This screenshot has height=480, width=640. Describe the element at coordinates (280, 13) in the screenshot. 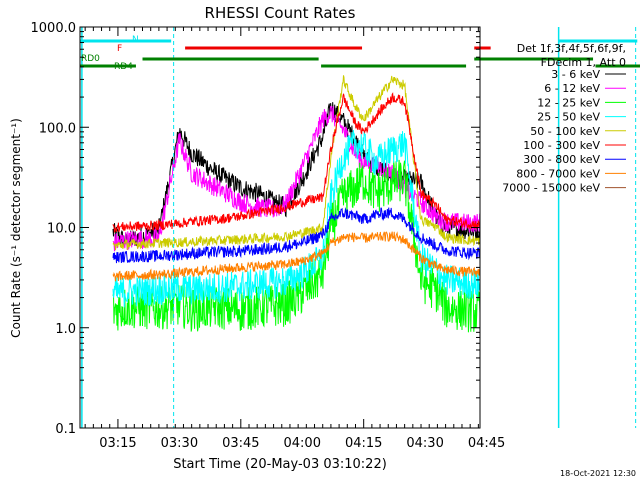

I see `chart-title: RHESSI Count Rates` at that location.